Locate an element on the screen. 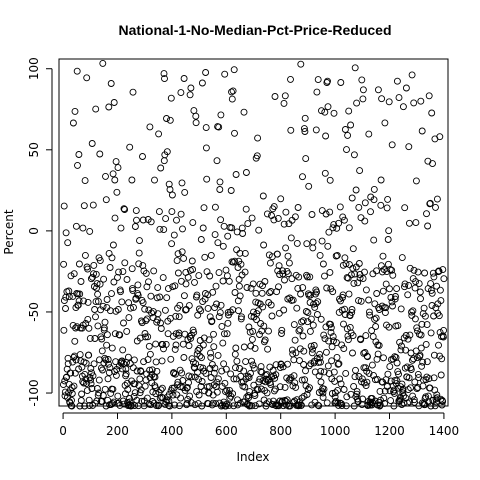 The width and height of the screenshot is (480, 480). x-tick-label: 200 is located at coordinates (117, 431).